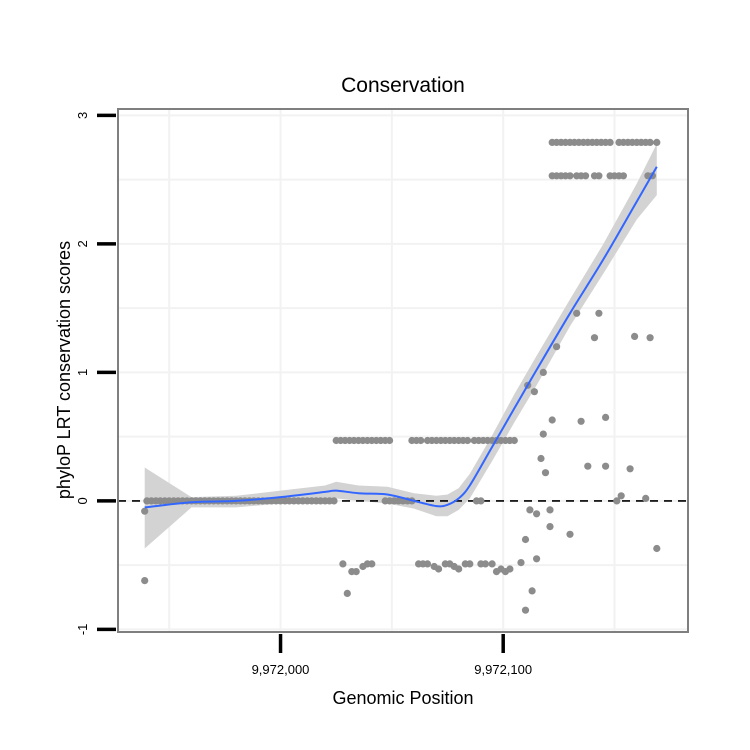 This screenshot has width=750, height=750. What do you see at coordinates (95, 373) in the screenshot?
I see `y-axis: -1 0 1 2 3` at bounding box center [95, 373].